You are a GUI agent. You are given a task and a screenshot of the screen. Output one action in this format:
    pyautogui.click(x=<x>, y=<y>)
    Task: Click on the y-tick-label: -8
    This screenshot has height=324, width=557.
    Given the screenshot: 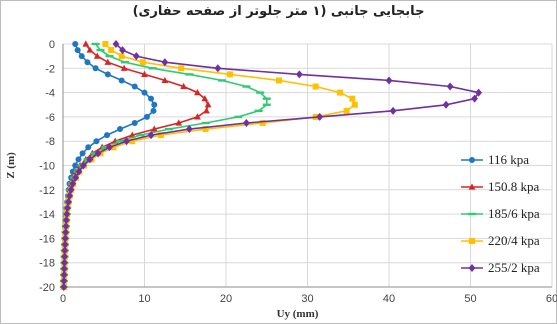 What is the action you would take?
    pyautogui.click(x=50, y=142)
    